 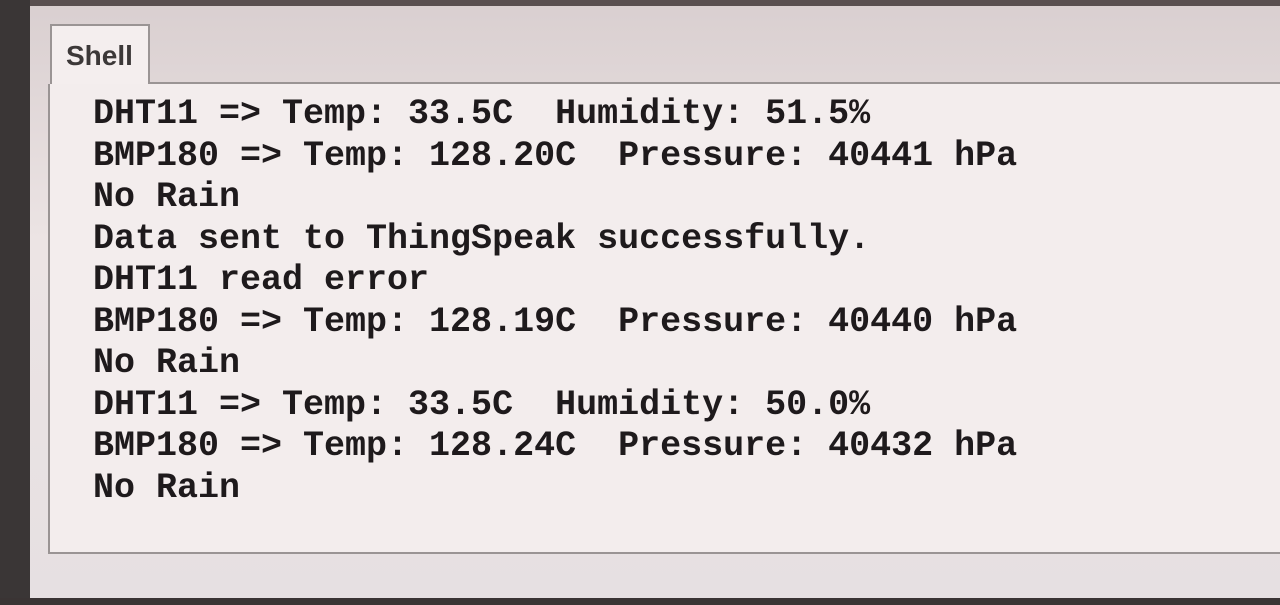 I want to click on output-line: DHT11 read error, so click(x=261, y=280).